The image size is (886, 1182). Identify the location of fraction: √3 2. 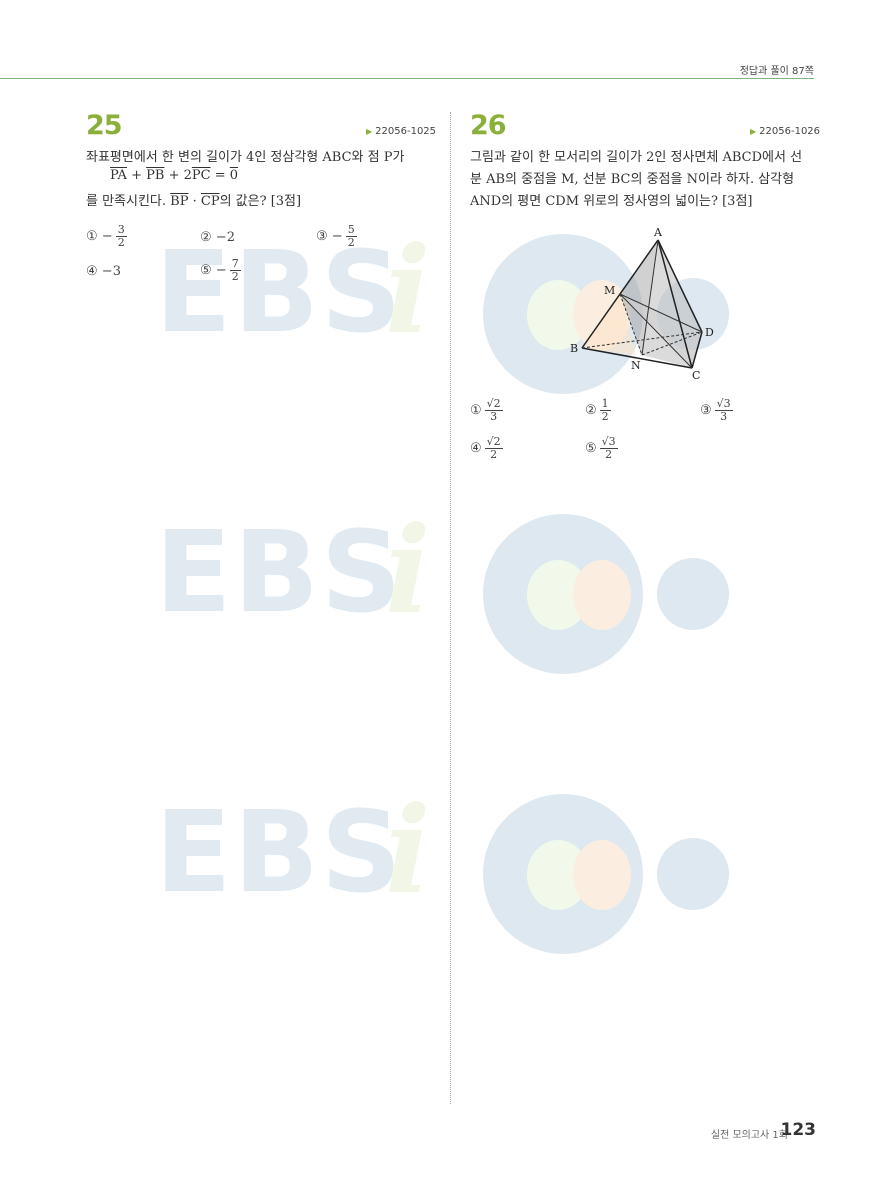
(608, 448).